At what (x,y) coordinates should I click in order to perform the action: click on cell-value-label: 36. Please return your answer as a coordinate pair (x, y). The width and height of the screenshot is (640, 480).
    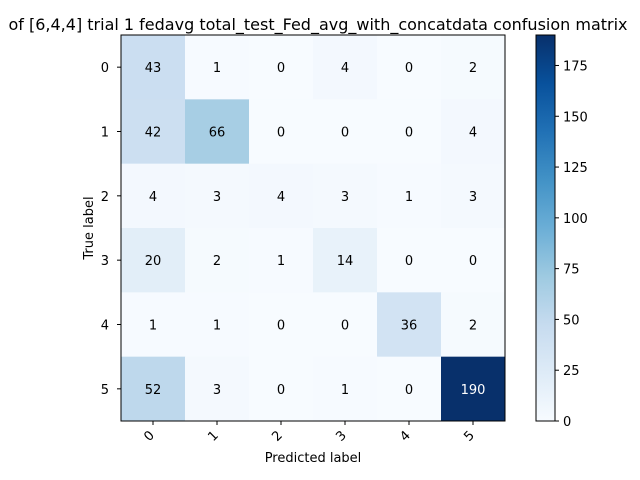
    Looking at the image, I should click on (409, 326).